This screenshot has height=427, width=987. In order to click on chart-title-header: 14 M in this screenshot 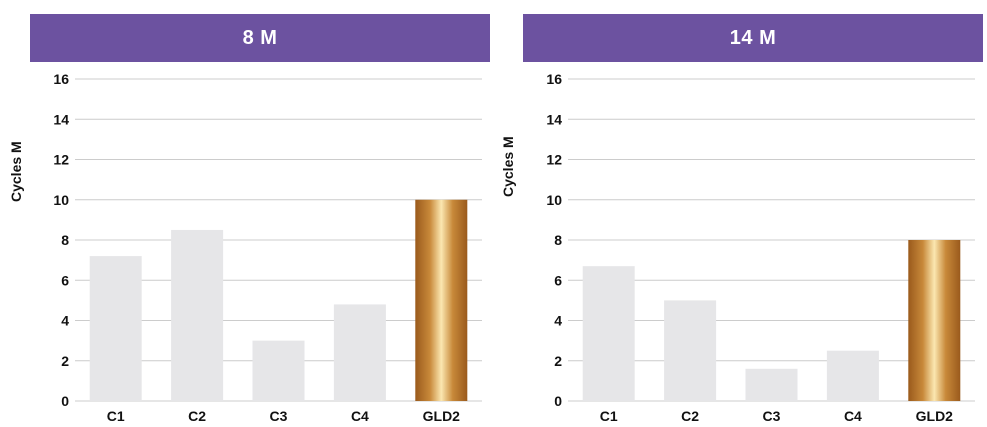, I will do `click(753, 38)`.